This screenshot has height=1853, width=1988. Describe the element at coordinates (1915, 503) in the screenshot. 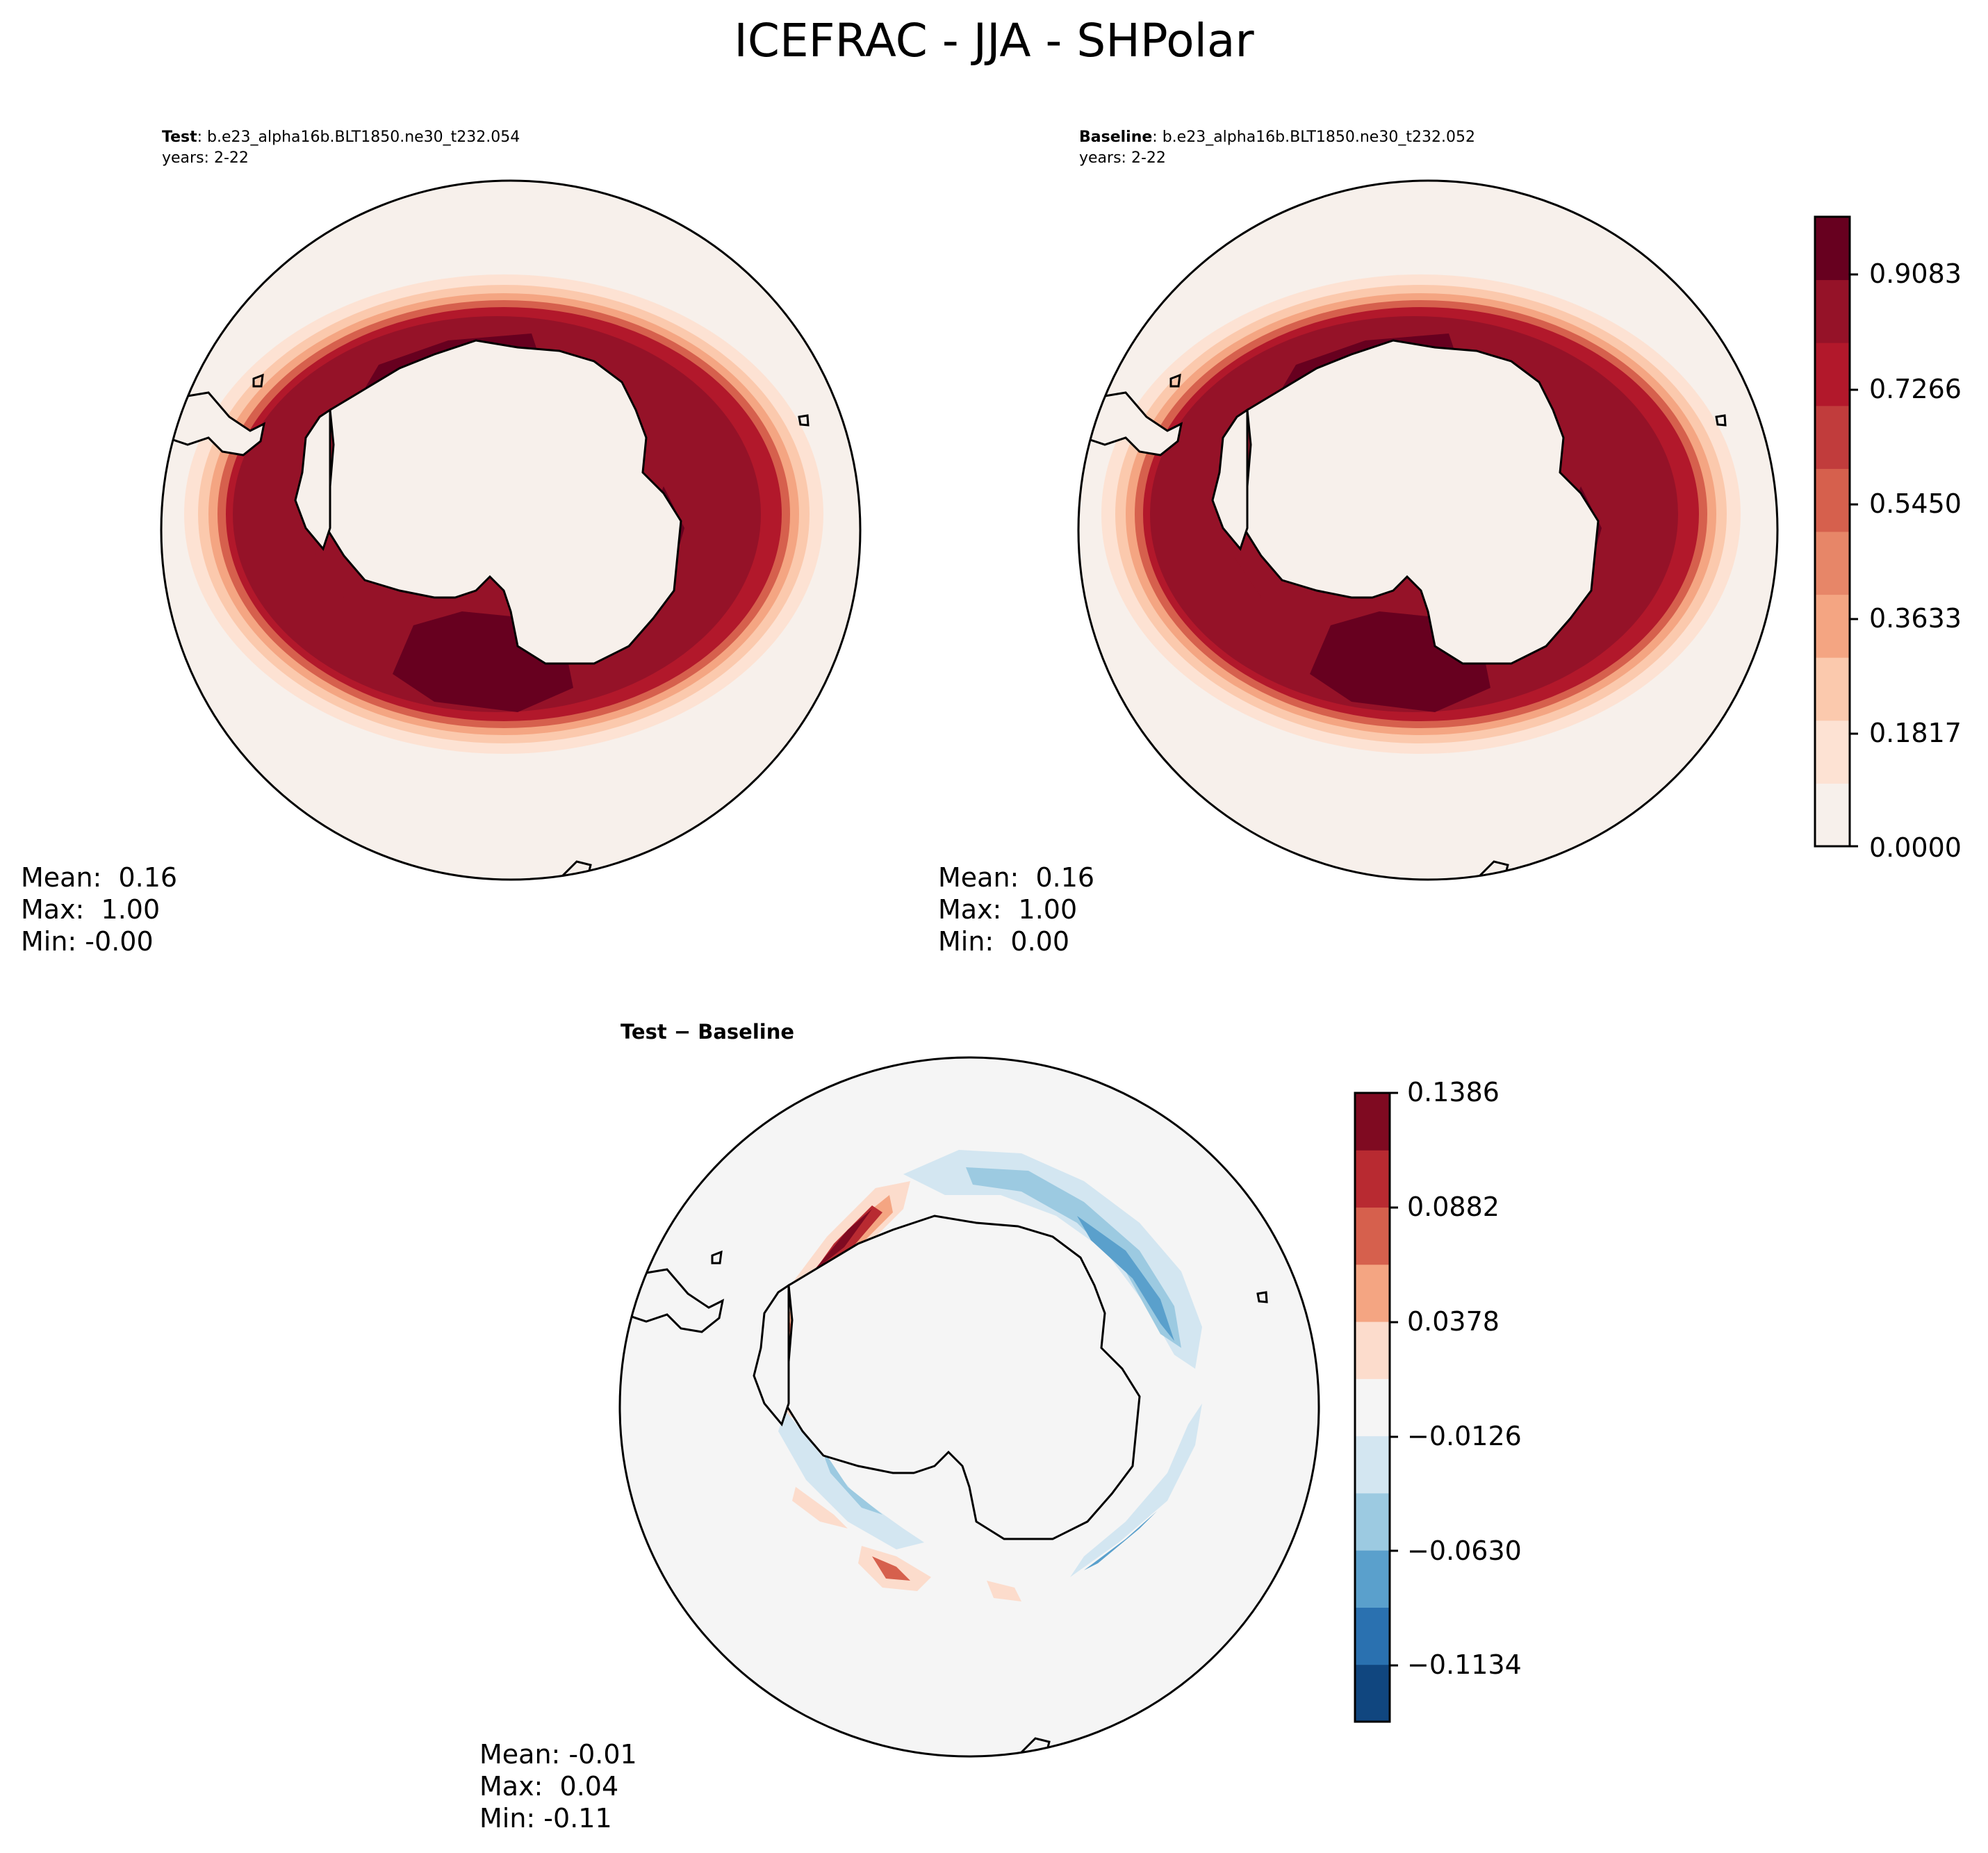

I see `colorbar-main-tick: 0.5450` at that location.